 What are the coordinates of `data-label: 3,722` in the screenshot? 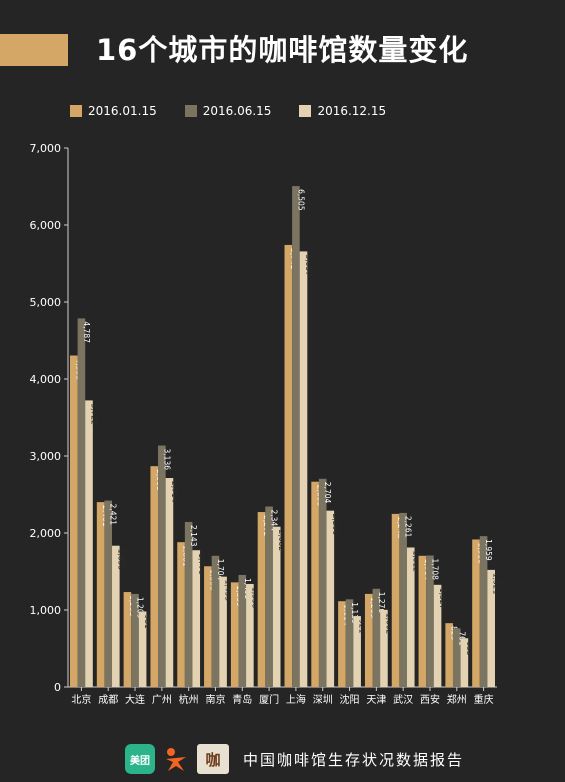 It's located at (94, 414).